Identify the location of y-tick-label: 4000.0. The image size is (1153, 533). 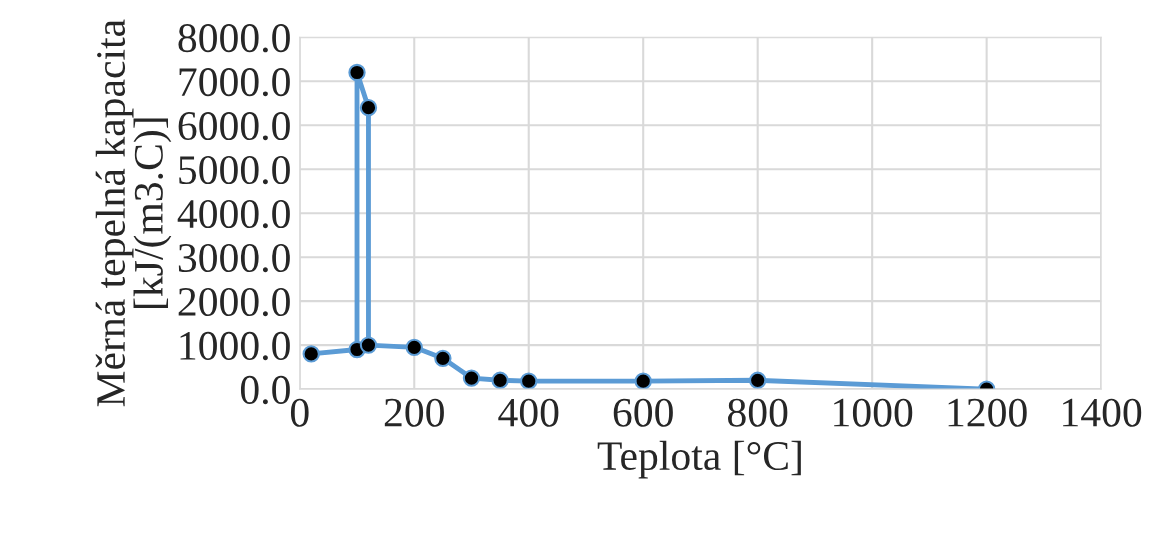
(233, 214).